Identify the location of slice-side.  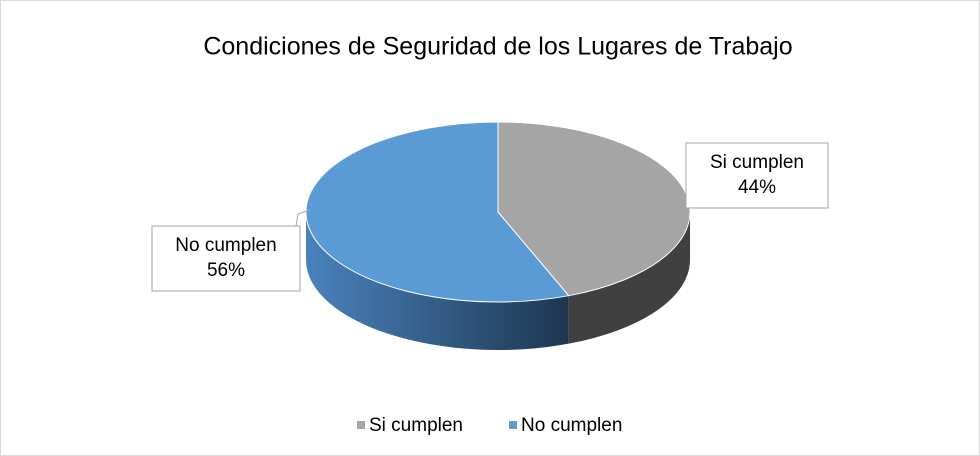
(437, 281).